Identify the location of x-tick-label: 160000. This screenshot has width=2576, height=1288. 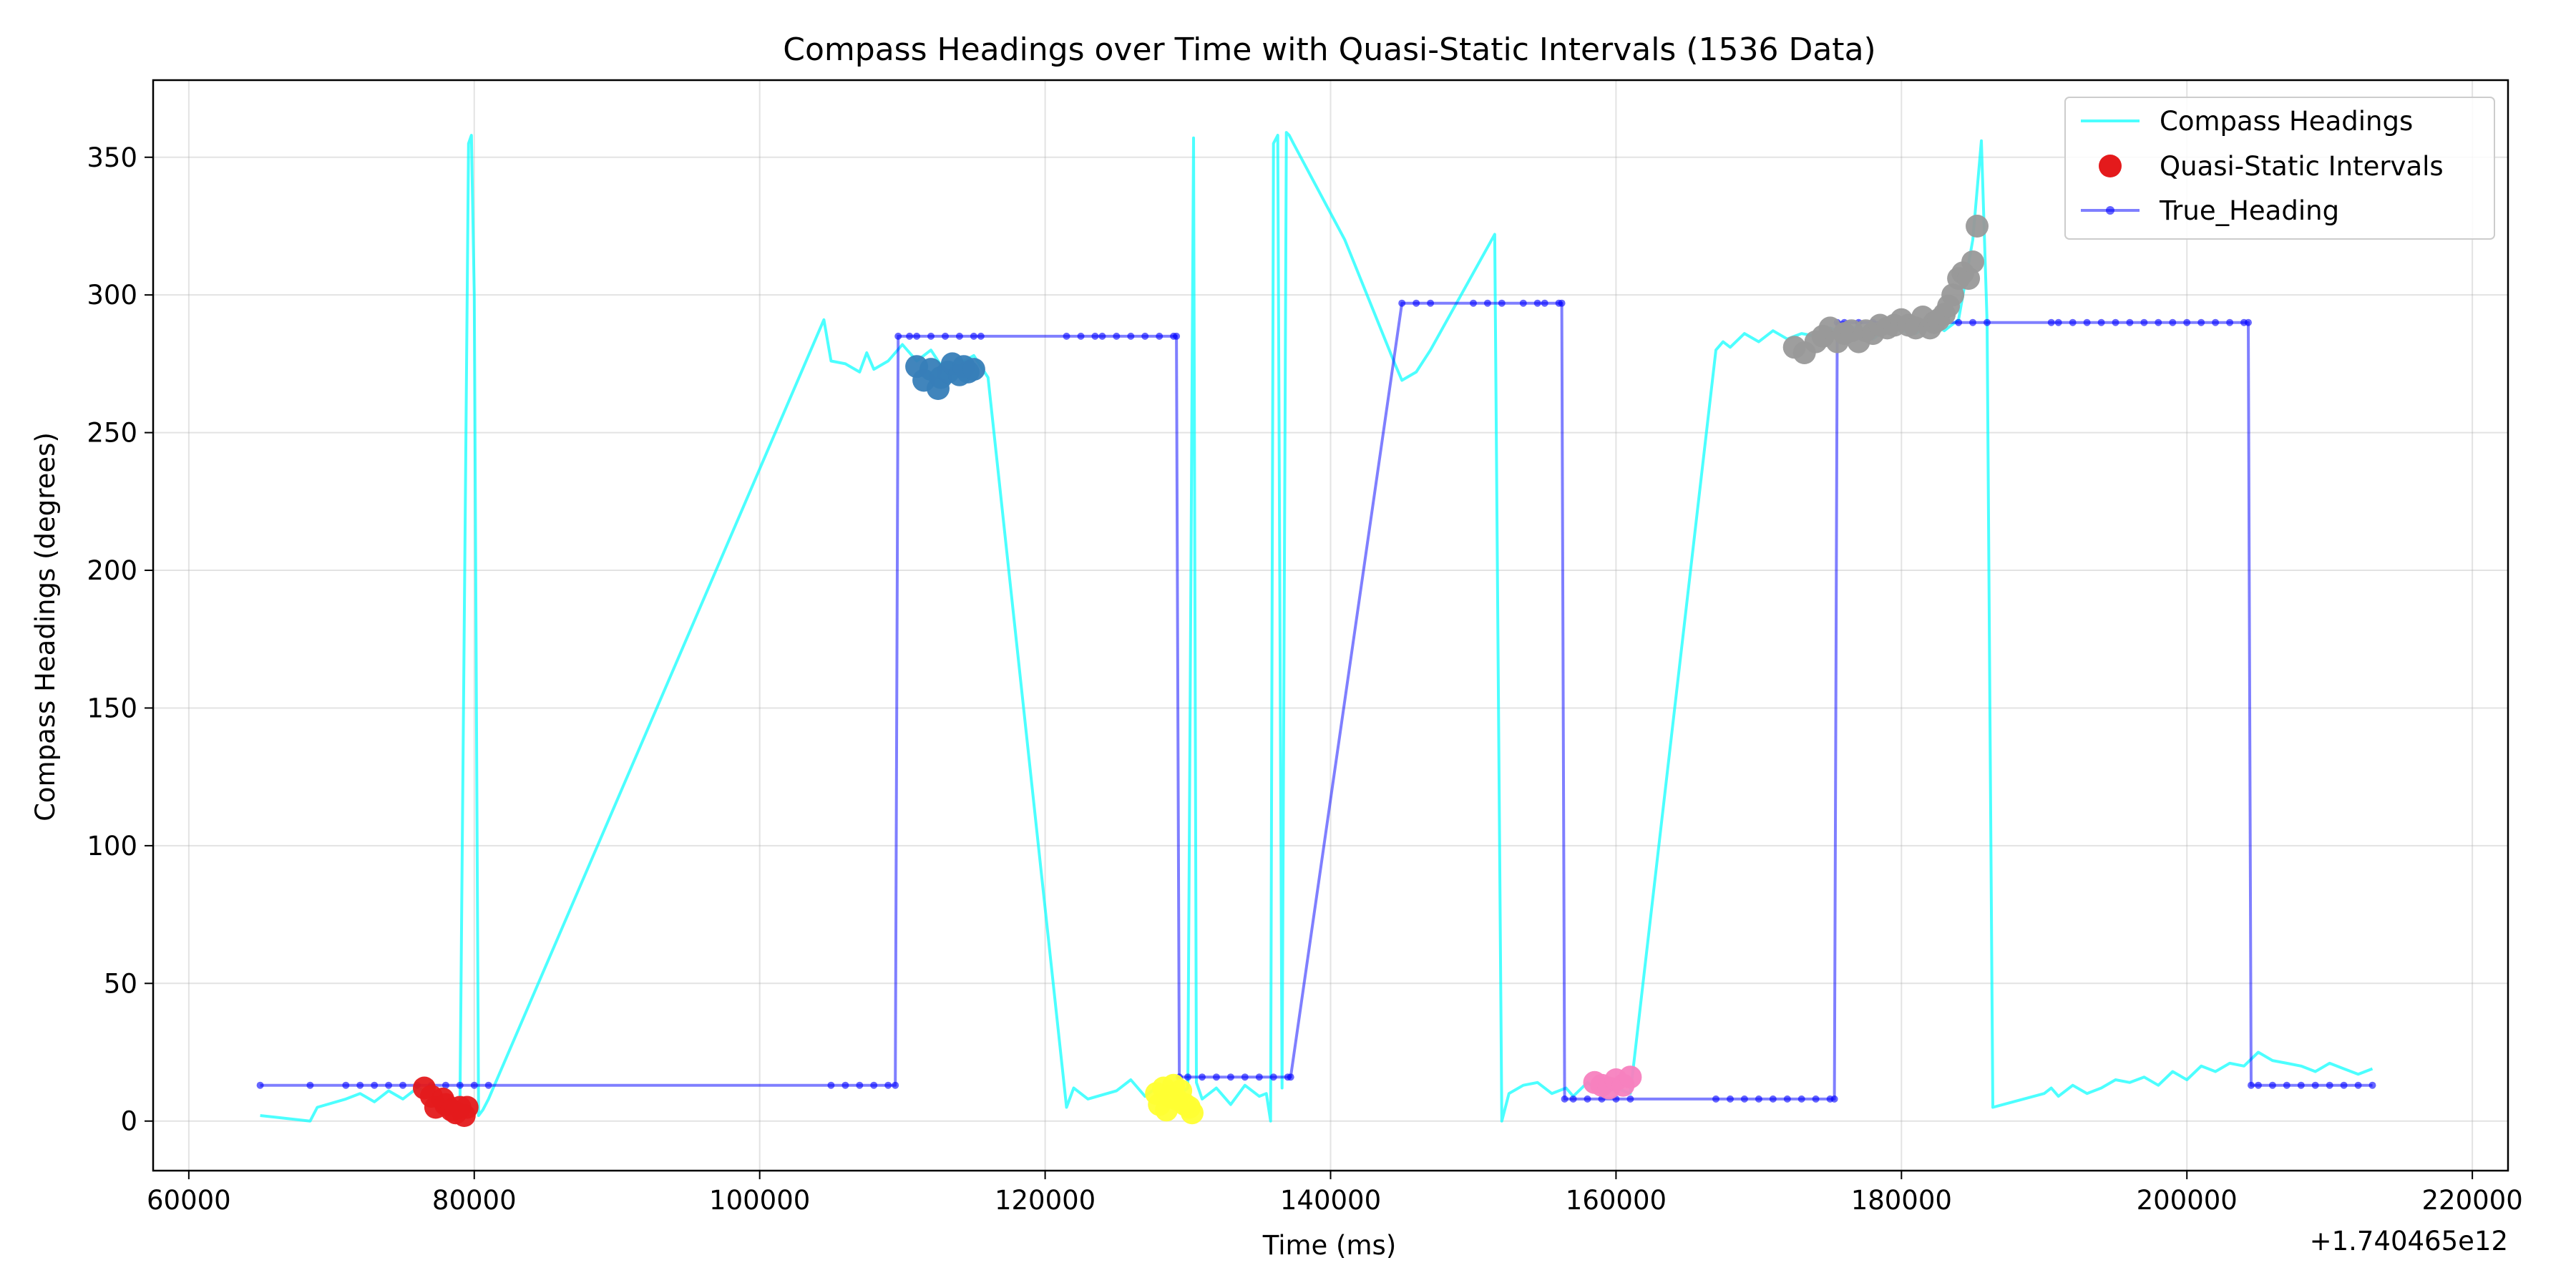
(1616, 1200).